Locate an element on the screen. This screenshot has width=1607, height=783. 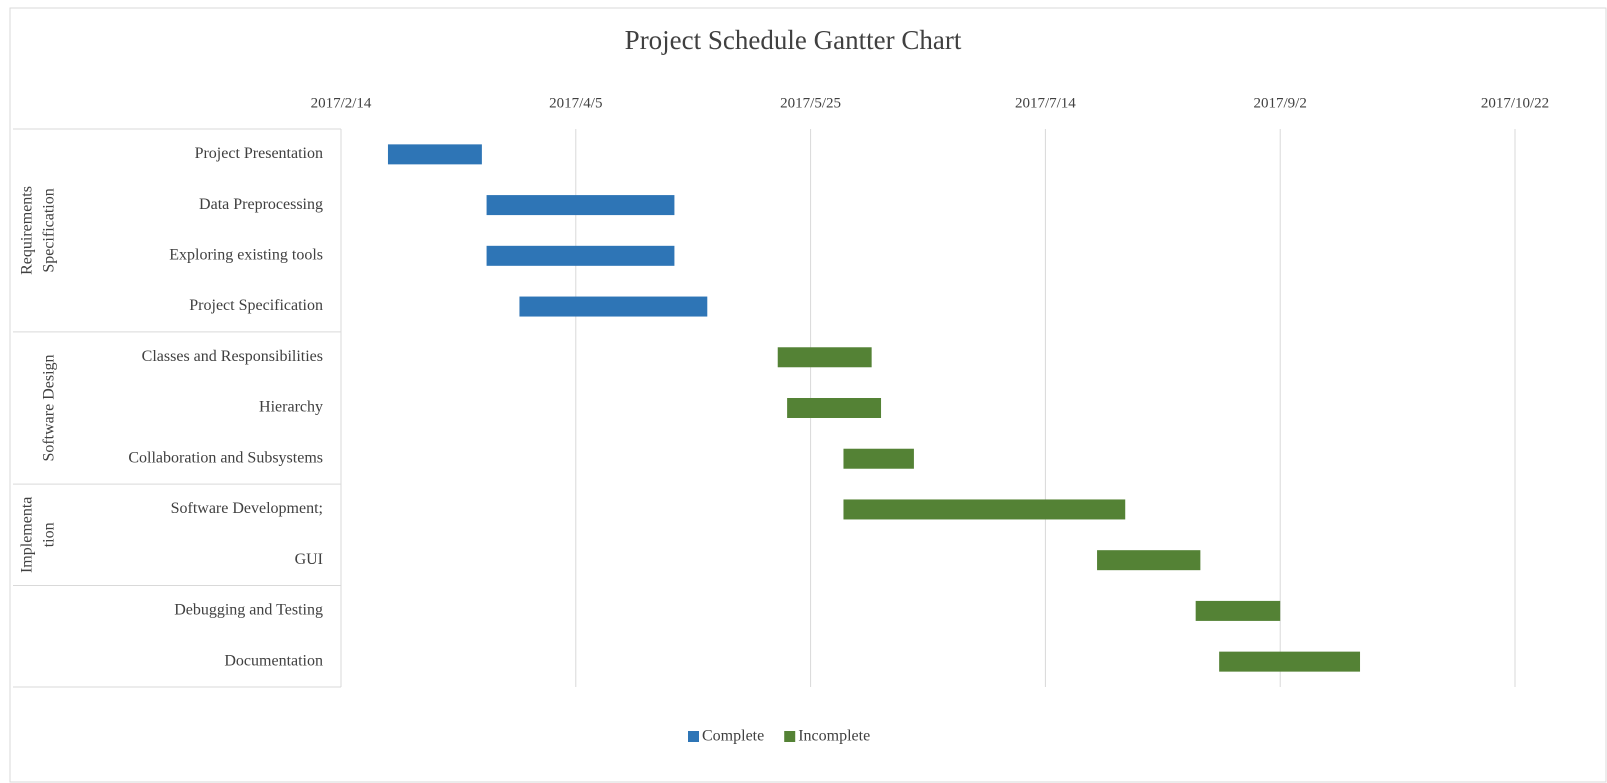
x-tick-label: 2017/5/25 is located at coordinates (810, 103).